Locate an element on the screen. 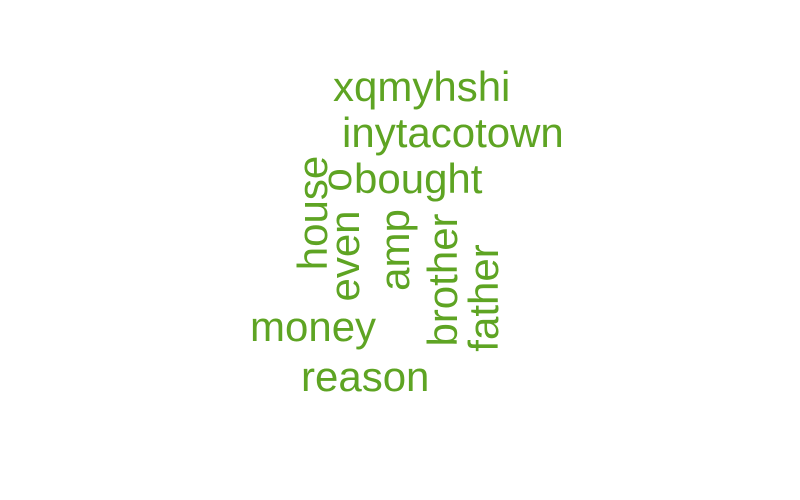 The width and height of the screenshot is (800, 500). word-inytacotown: inytacotown is located at coordinates (453, 132).